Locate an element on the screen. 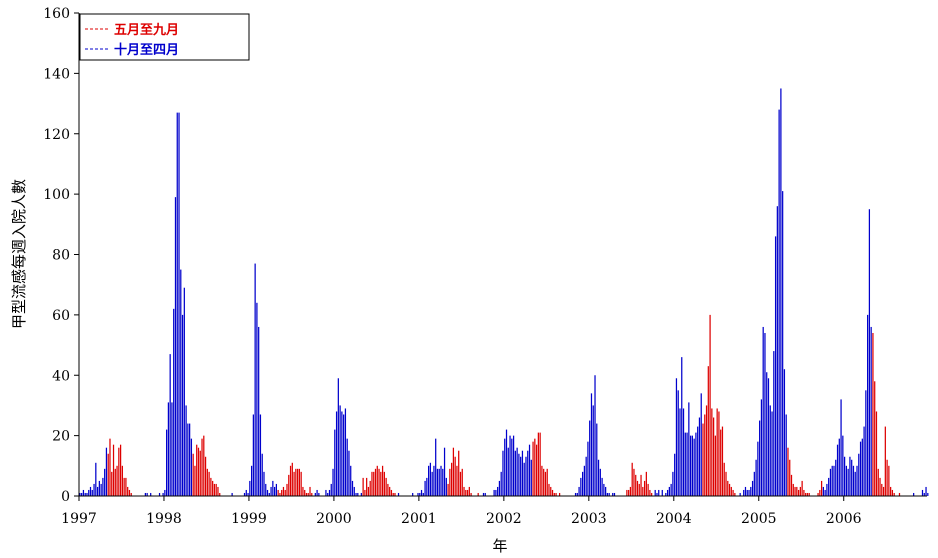  y-tick-label: 80 is located at coordinates (61, 256).